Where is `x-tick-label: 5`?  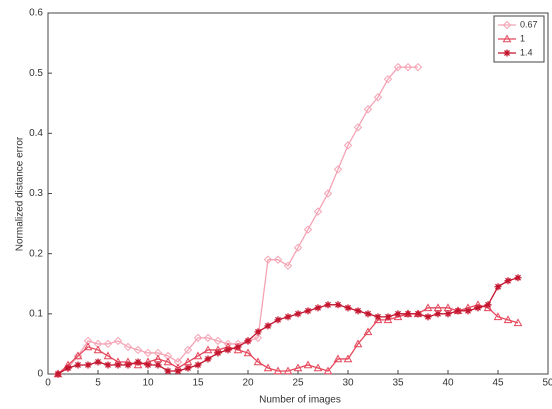
x-tick-label: 5 is located at coordinates (98, 383).